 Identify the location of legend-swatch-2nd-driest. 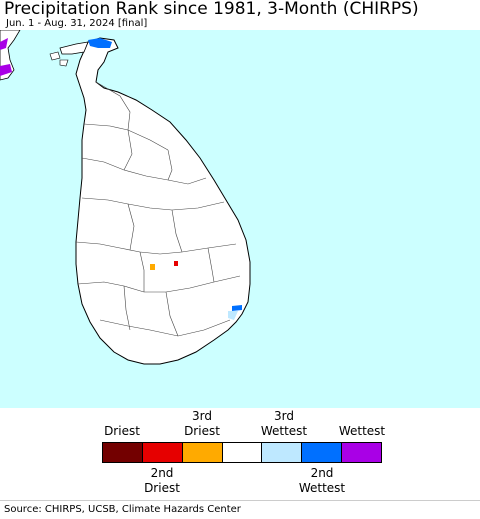
(162, 452).